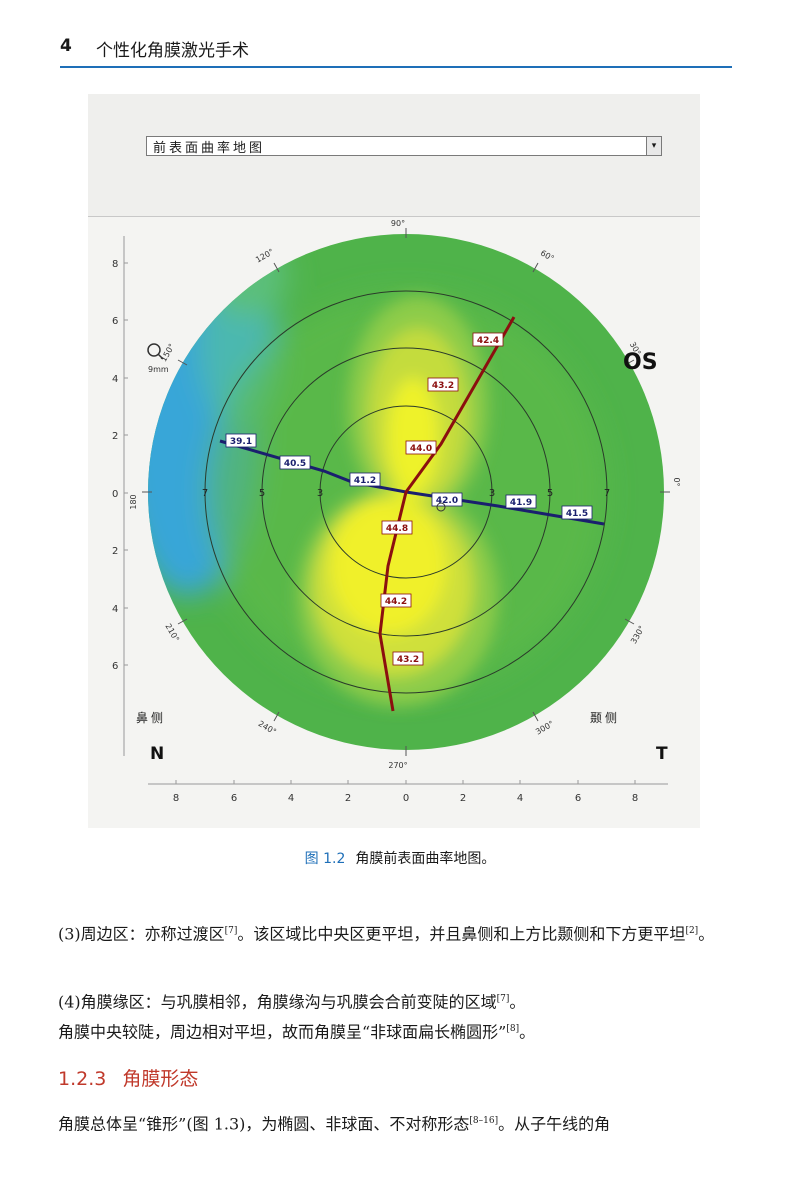 The width and height of the screenshot is (800, 1192). I want to click on book-title: 个性化角膜激光手术, so click(172, 51).